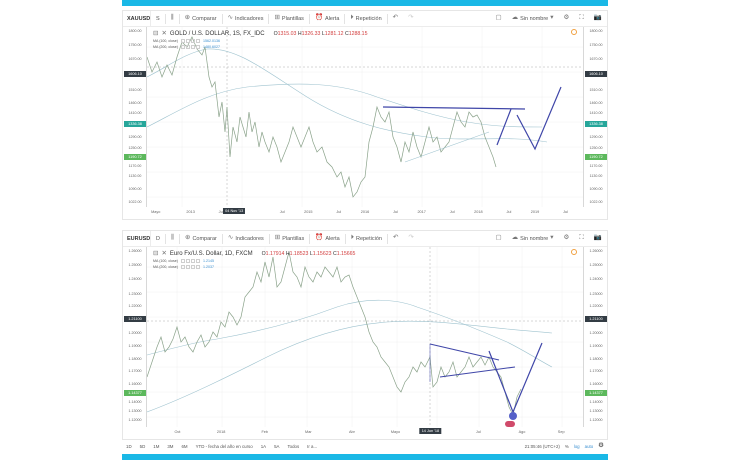 The width and height of the screenshot is (730, 460). I want to click on clock-timezone: 21:05:46 (UTC+2), so click(542, 446).